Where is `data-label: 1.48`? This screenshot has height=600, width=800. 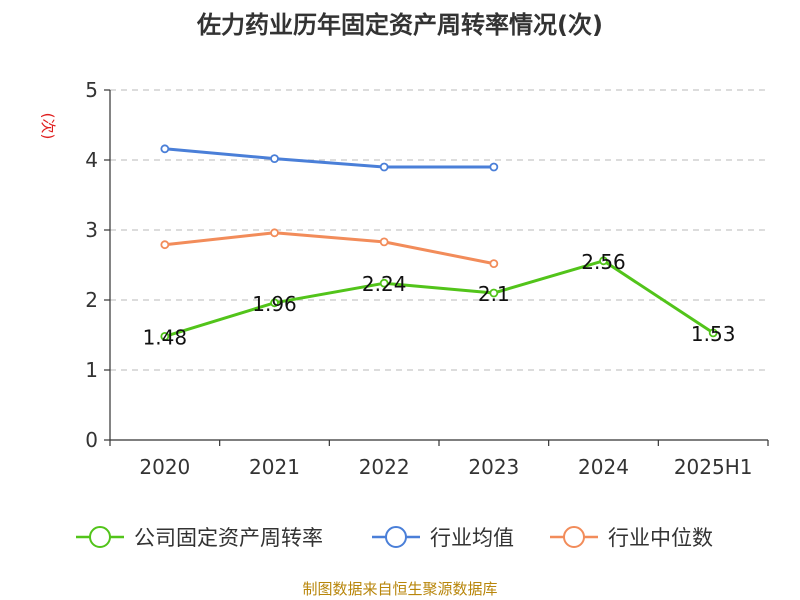
data-label: 1.48 is located at coordinates (165, 337).